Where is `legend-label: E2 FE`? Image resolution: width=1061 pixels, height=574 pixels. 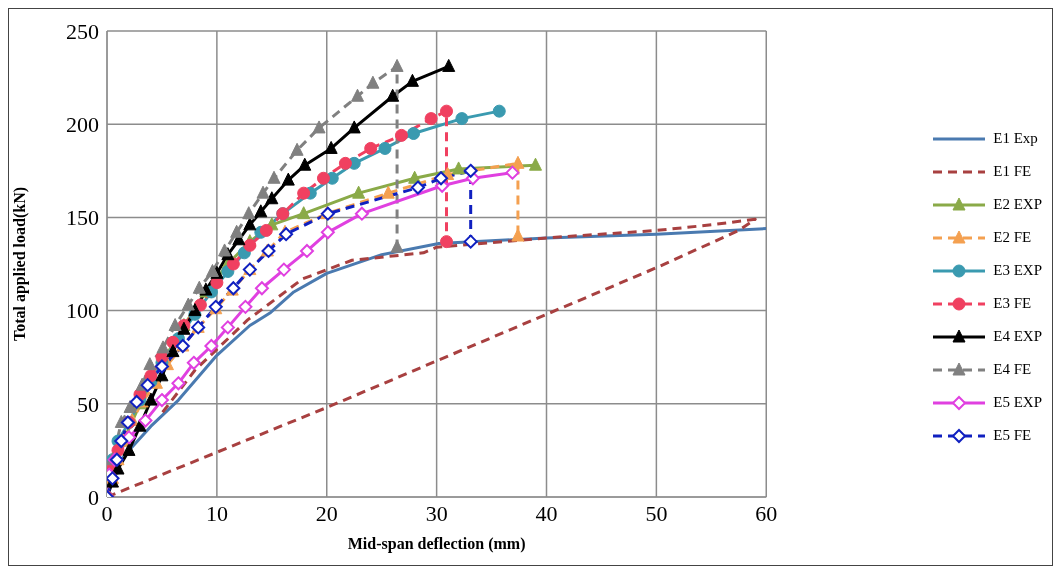
legend-label: E2 FE is located at coordinates (1012, 237).